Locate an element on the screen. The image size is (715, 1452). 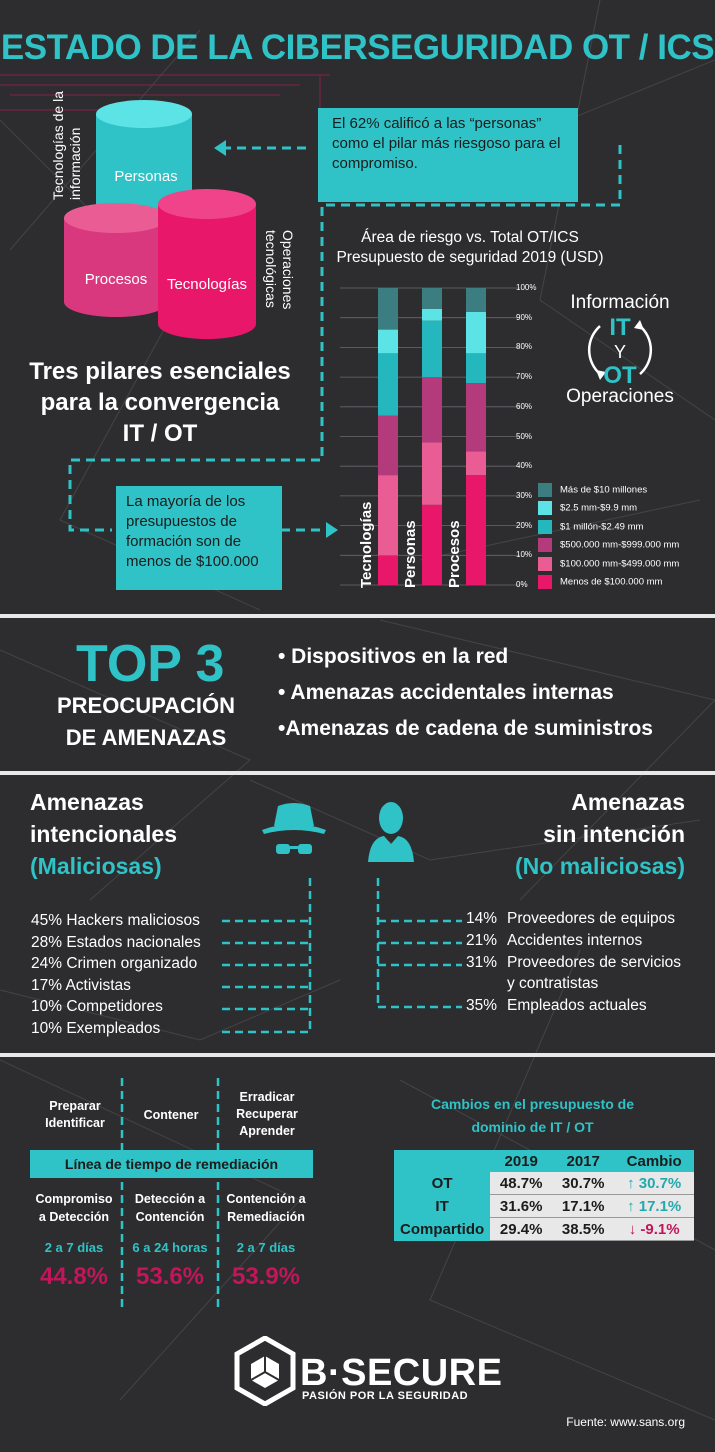
table-row: Compartido 29.4% 38.5% ↓ -9.1% is located at coordinates (544, 1229).